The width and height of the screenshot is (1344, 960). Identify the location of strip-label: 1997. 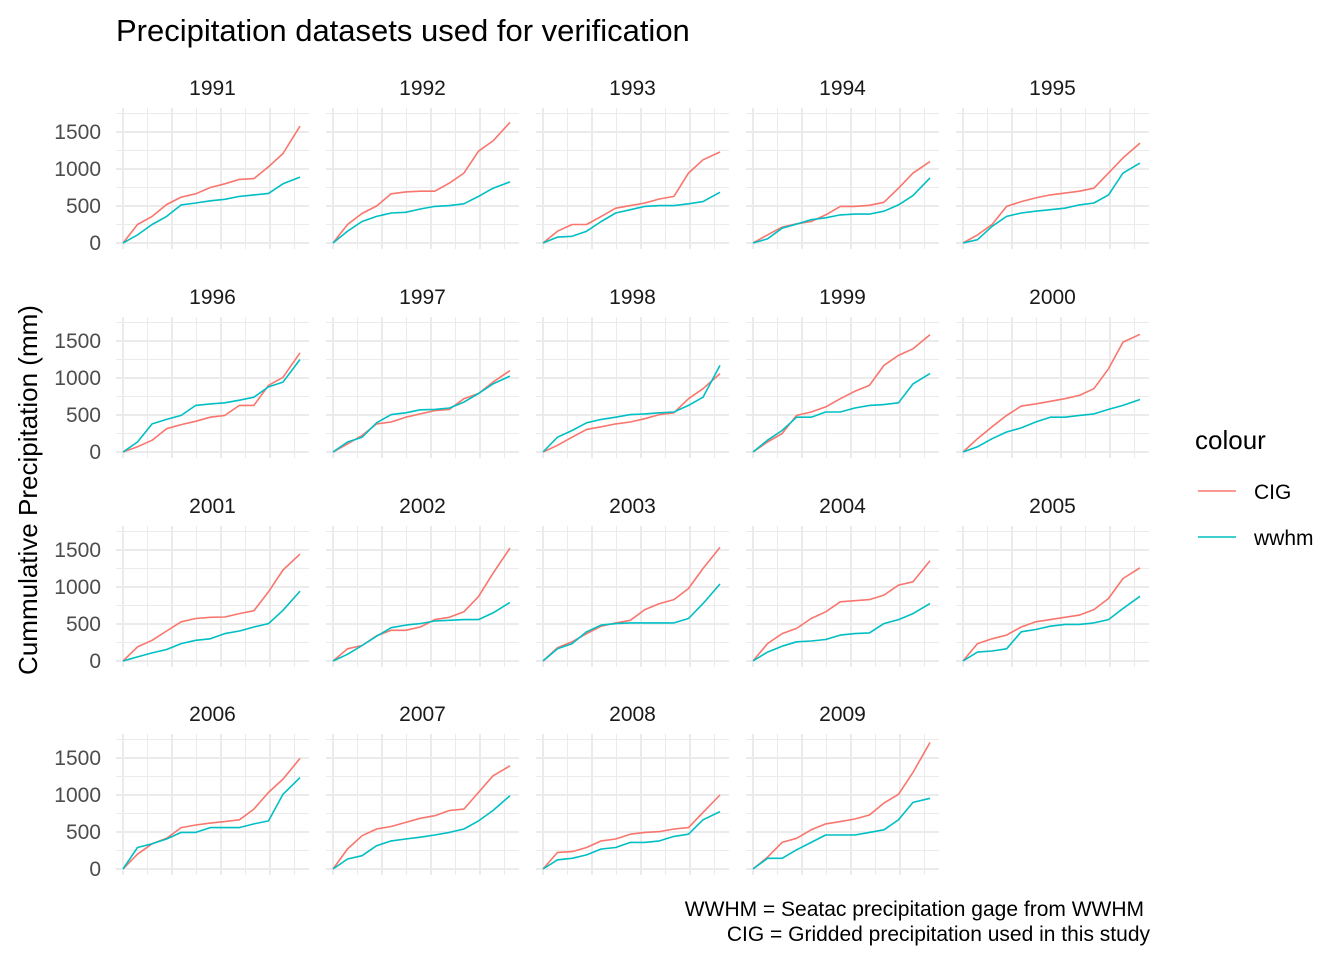
(422, 297).